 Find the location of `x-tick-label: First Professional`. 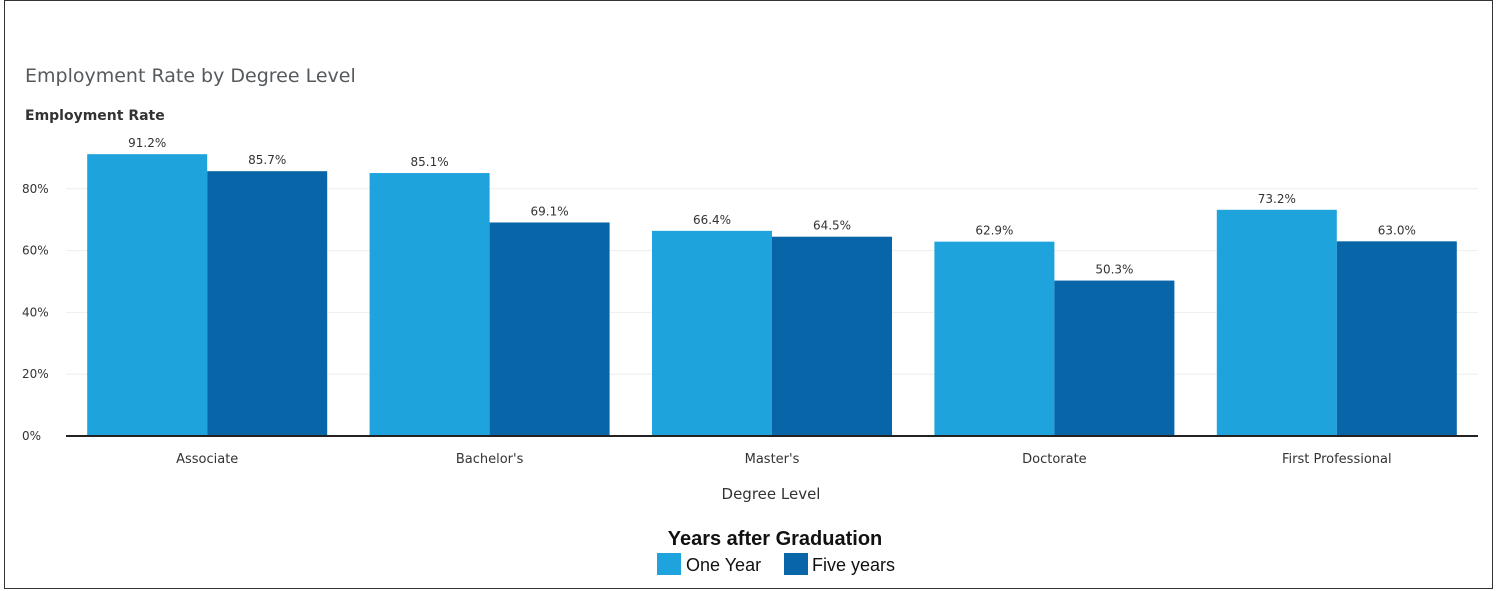

x-tick-label: First Professional is located at coordinates (1337, 459).